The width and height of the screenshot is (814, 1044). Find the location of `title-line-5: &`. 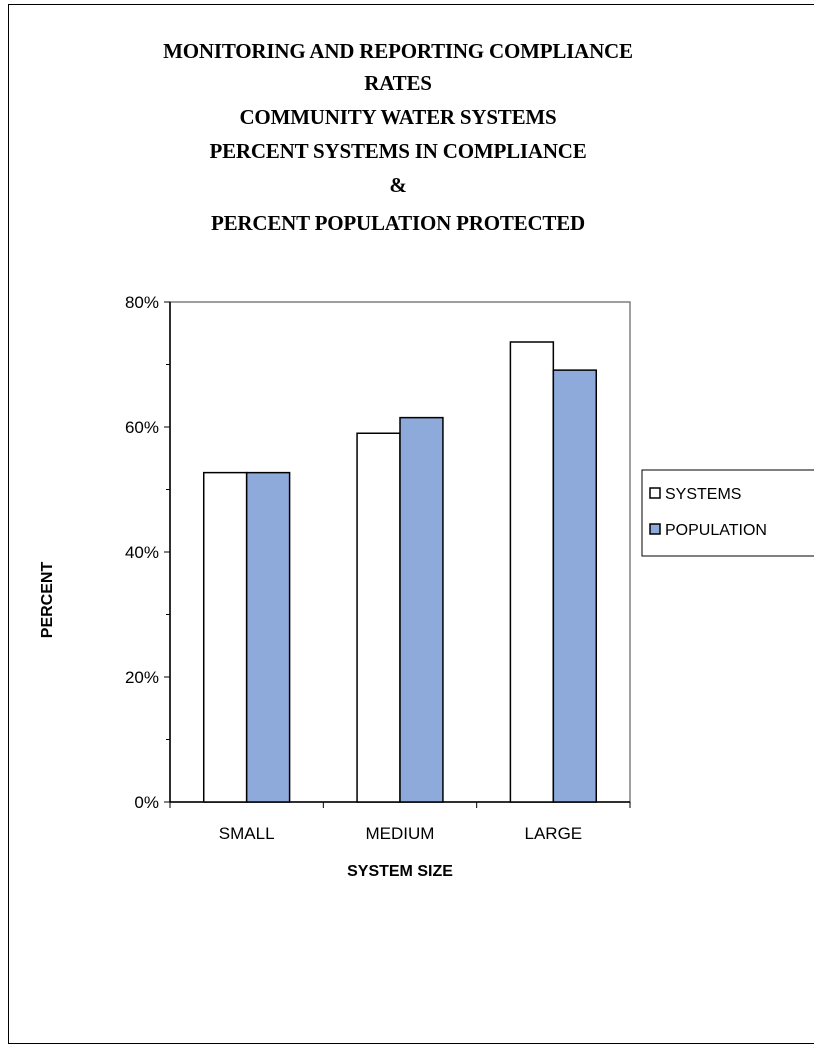

title-line-5: & is located at coordinates (397, 185).